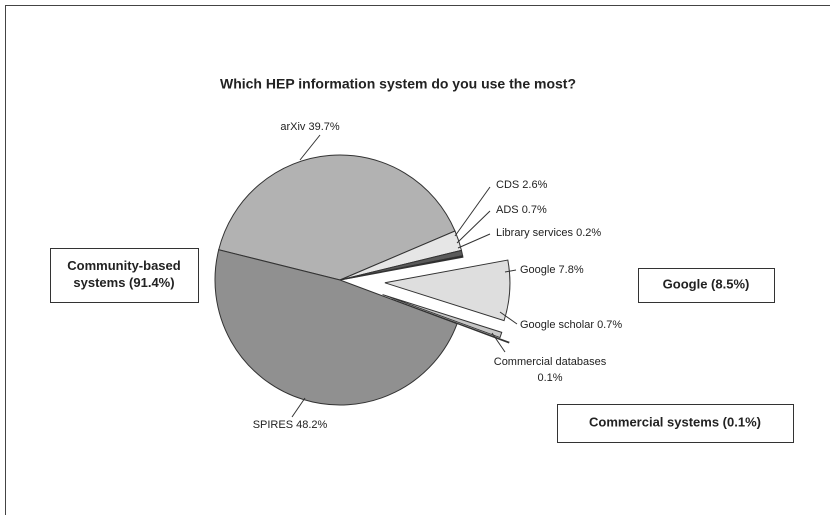 The width and height of the screenshot is (830, 515). Describe the element at coordinates (537, 270) in the screenshot. I see `slice-category: Google` at that location.